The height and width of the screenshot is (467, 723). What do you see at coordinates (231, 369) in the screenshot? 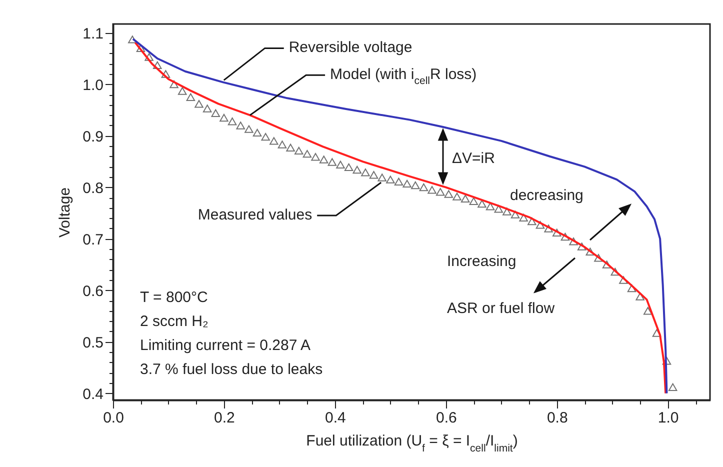
I see `annotation: 3.7 % fuel loss due to leaks` at bounding box center [231, 369].